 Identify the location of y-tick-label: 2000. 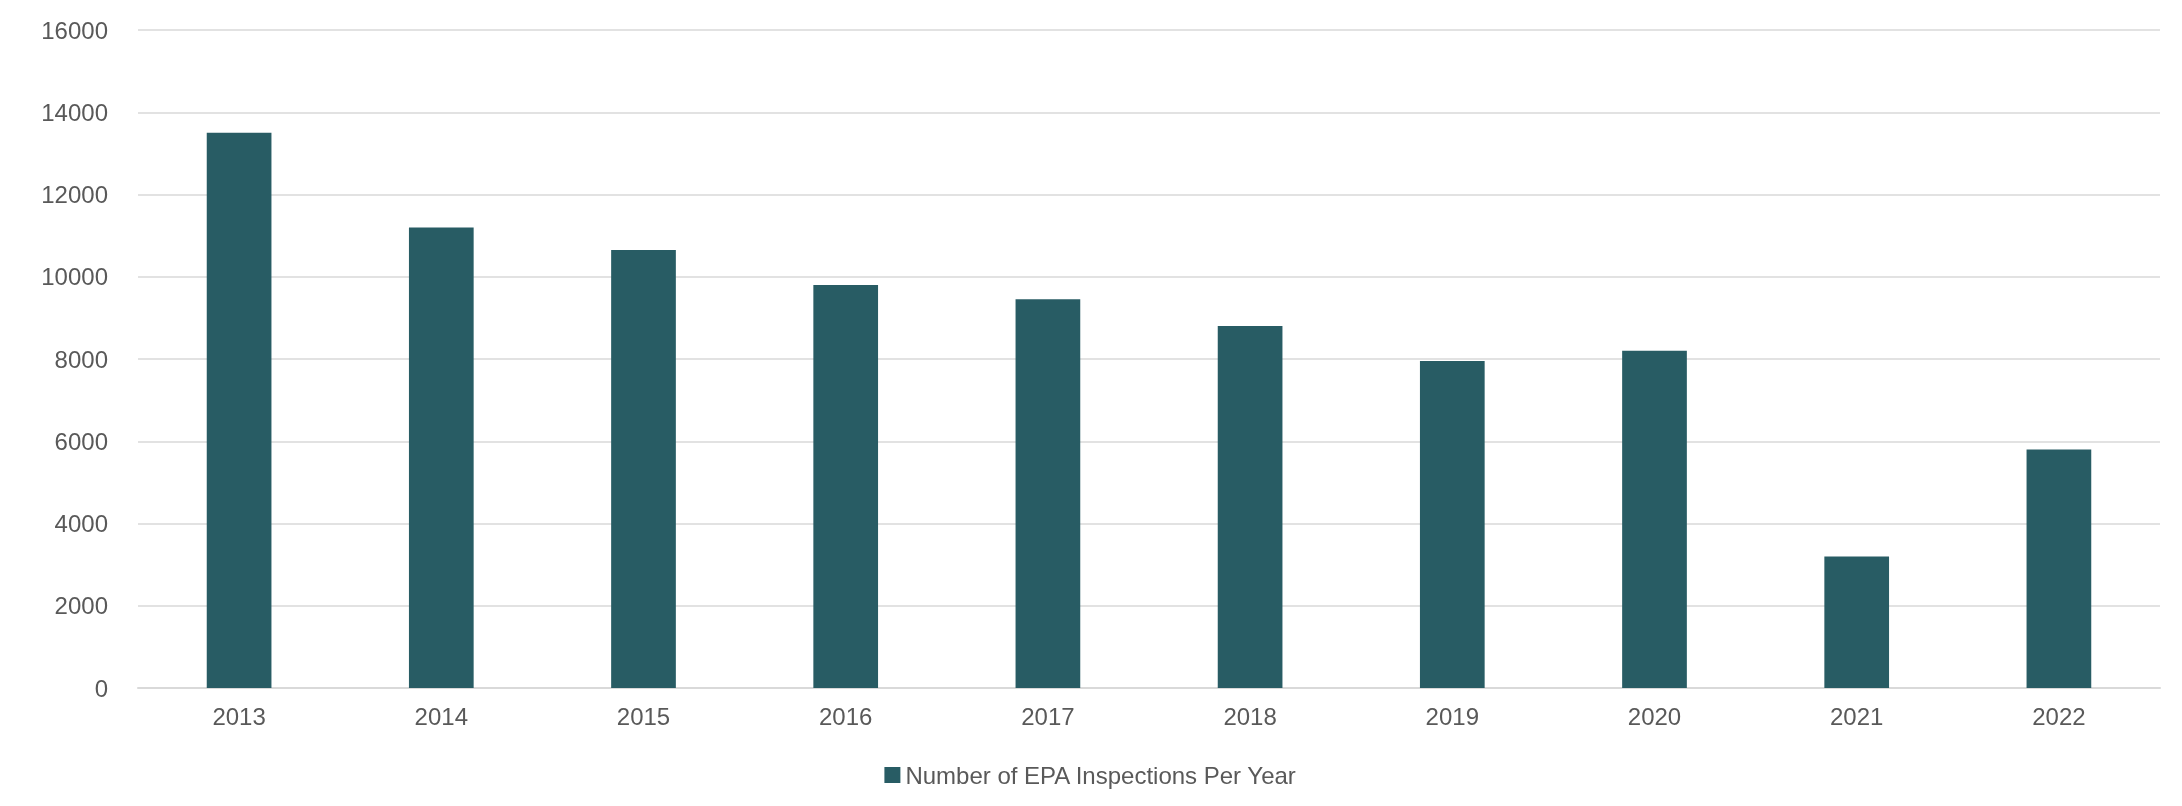
(81, 606).